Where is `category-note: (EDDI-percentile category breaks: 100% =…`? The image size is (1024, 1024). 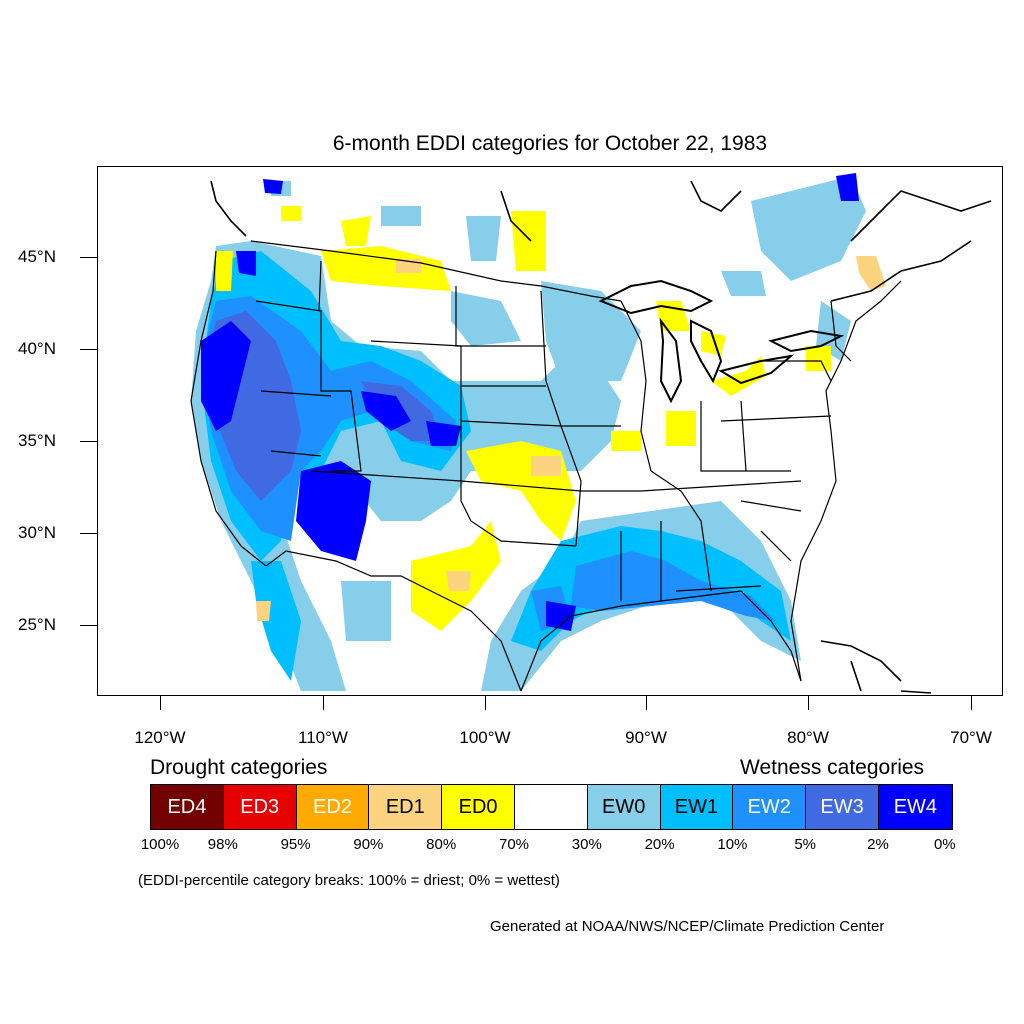 category-note: (EDDI-percentile category breaks: 100% =… is located at coordinates (349, 880).